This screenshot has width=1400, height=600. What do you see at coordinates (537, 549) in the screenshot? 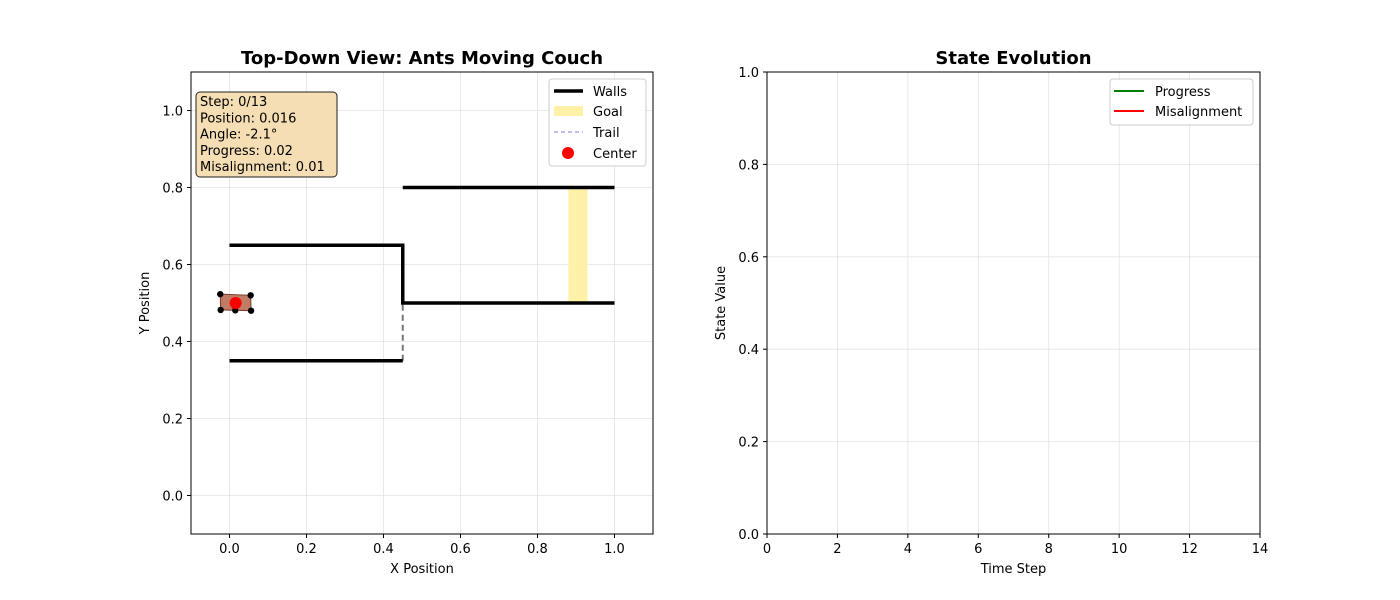
I see `x-tick-label: 0.8` at bounding box center [537, 549].